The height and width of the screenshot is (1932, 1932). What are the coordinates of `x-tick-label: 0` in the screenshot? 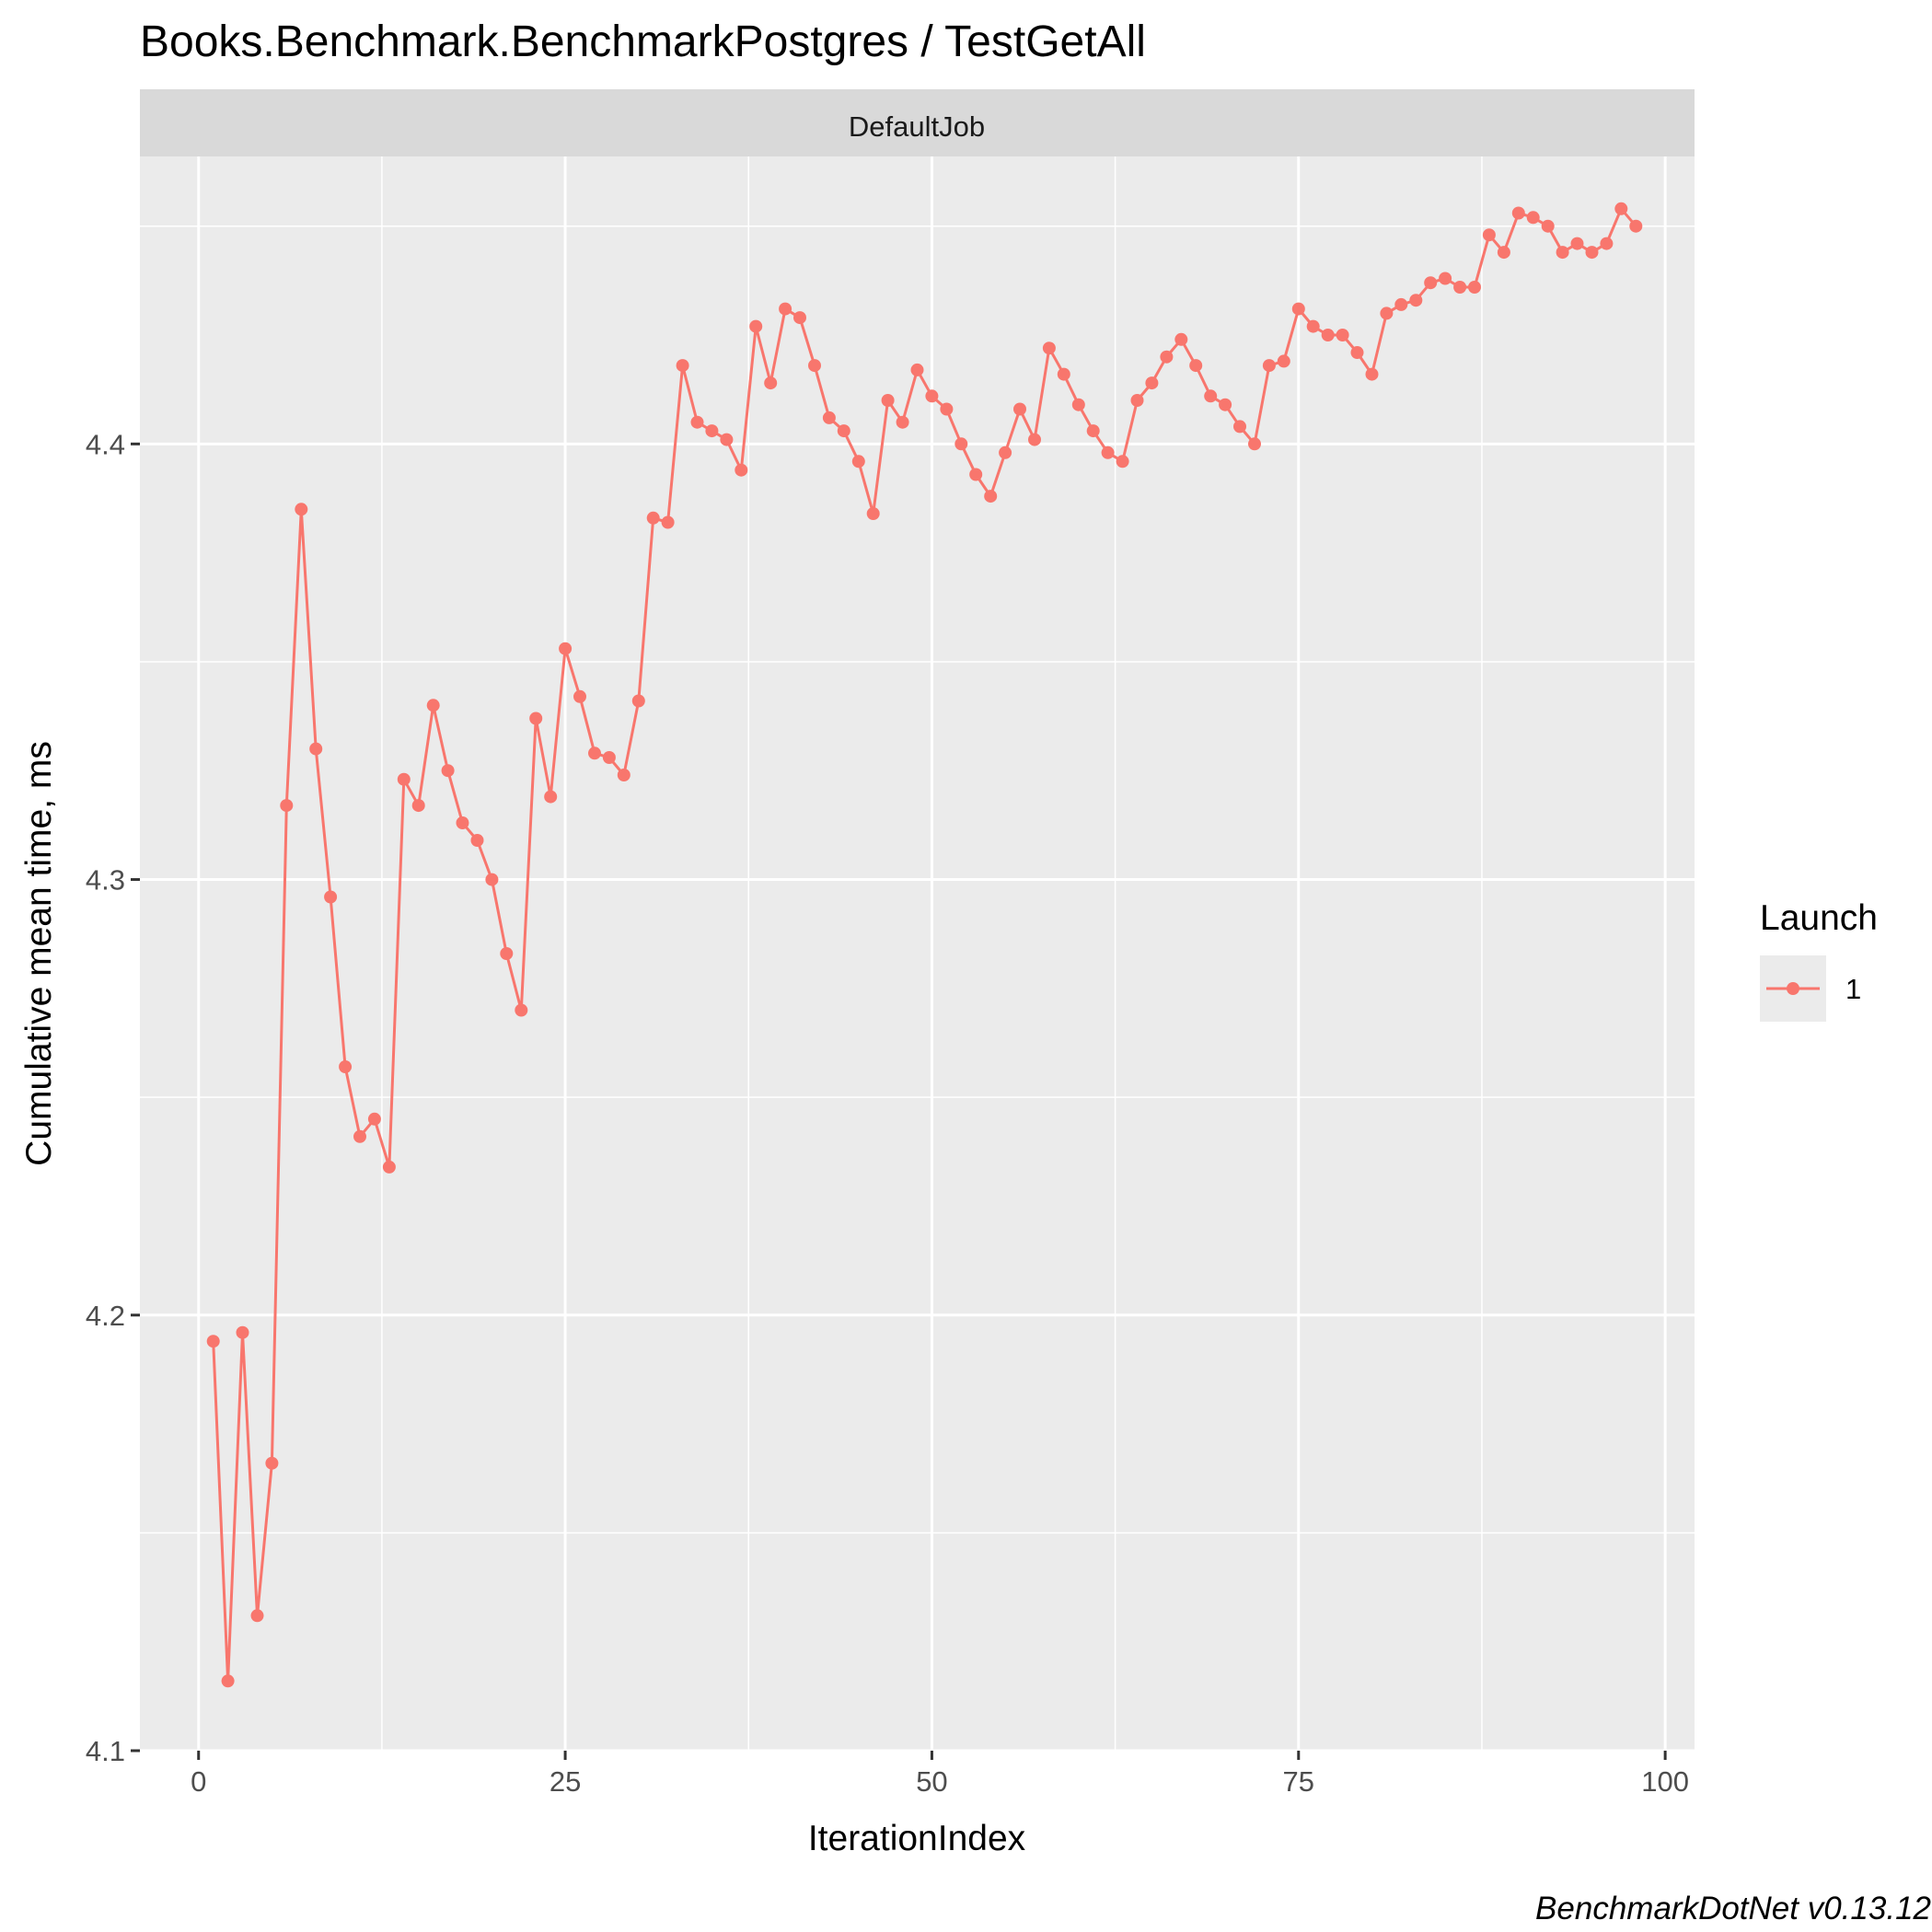 It's located at (199, 1782).